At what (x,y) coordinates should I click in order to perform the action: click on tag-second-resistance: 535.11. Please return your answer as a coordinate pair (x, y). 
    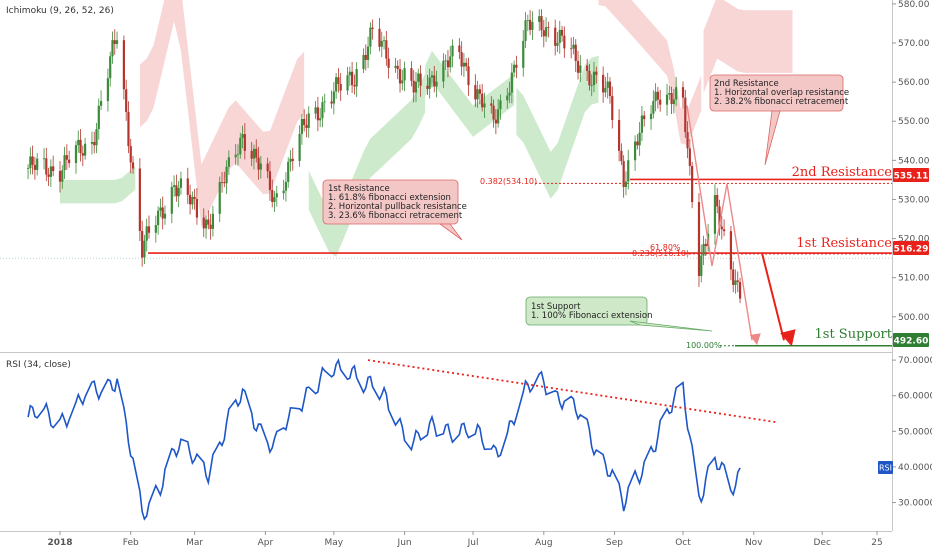
    Looking at the image, I should click on (911, 175).